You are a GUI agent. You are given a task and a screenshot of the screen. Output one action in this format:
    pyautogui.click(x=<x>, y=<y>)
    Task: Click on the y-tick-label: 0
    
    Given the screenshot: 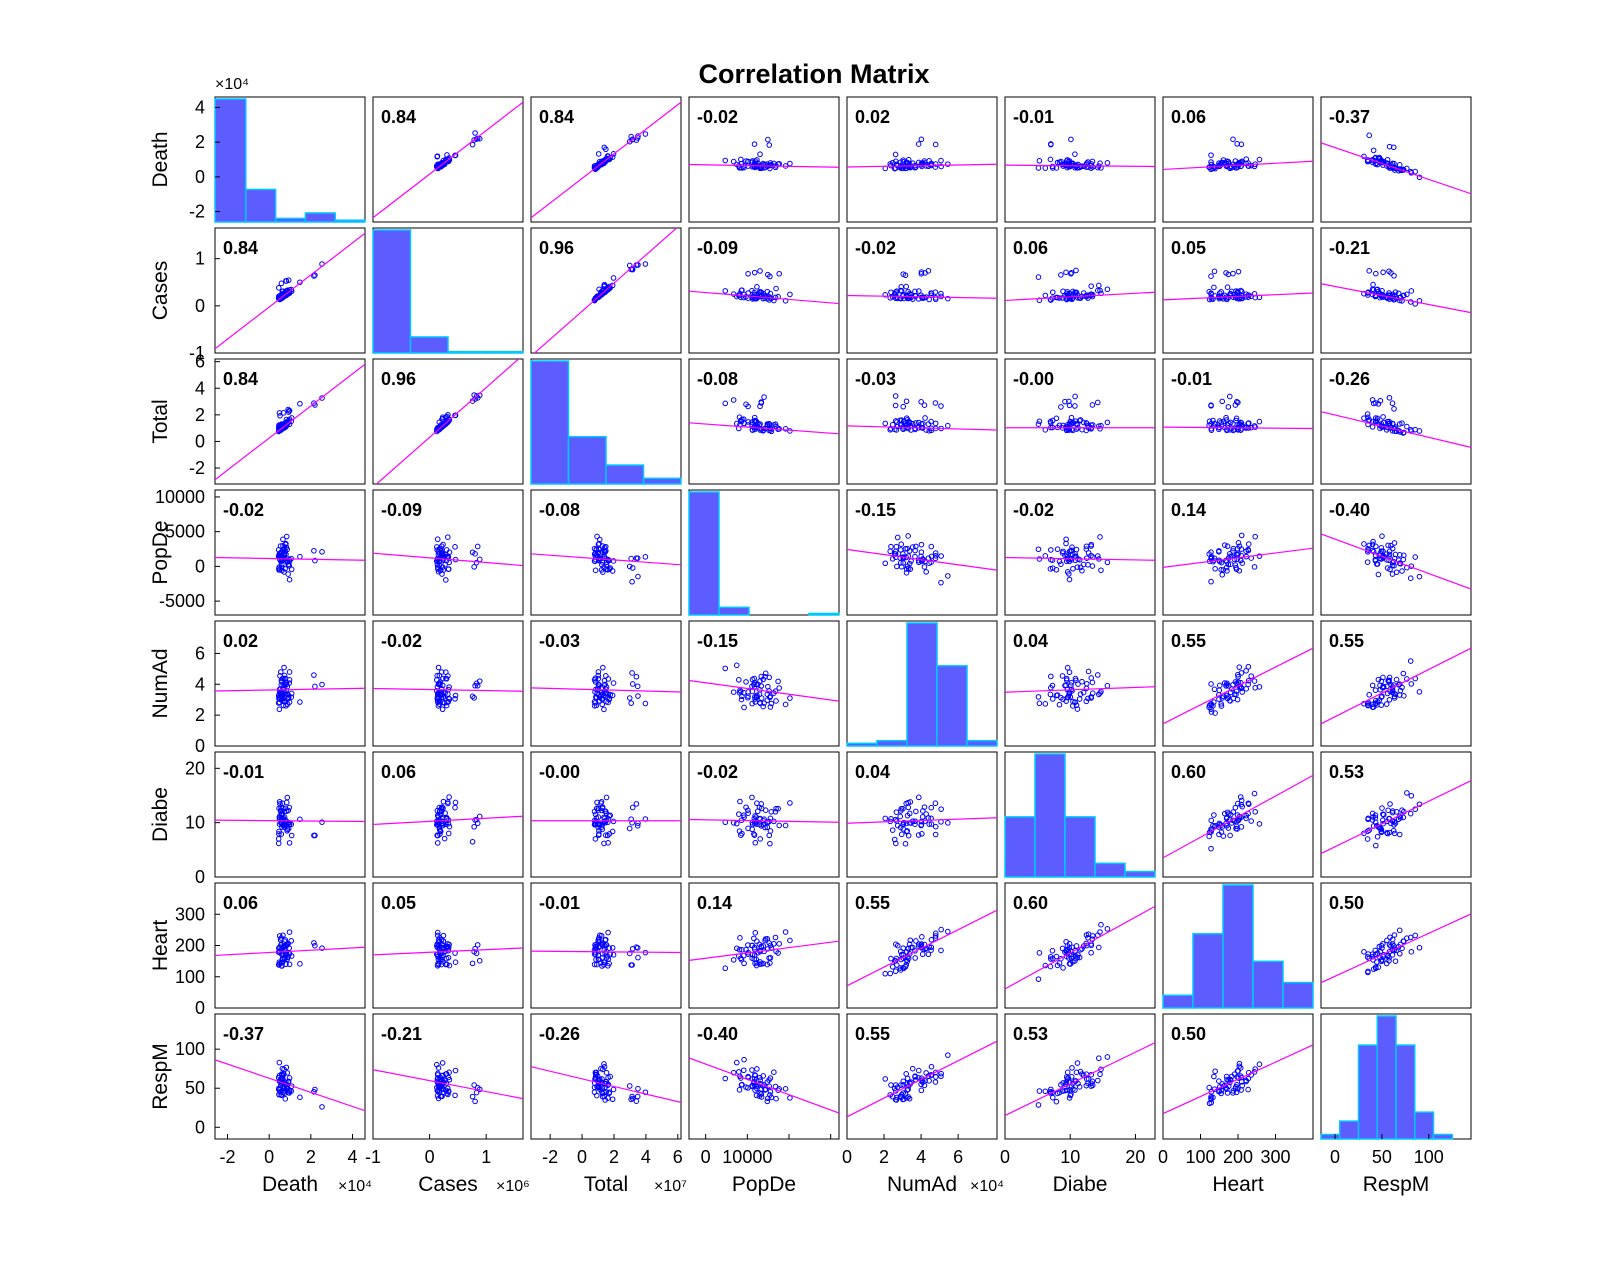 What is the action you would take?
    pyautogui.click(x=200, y=1008)
    